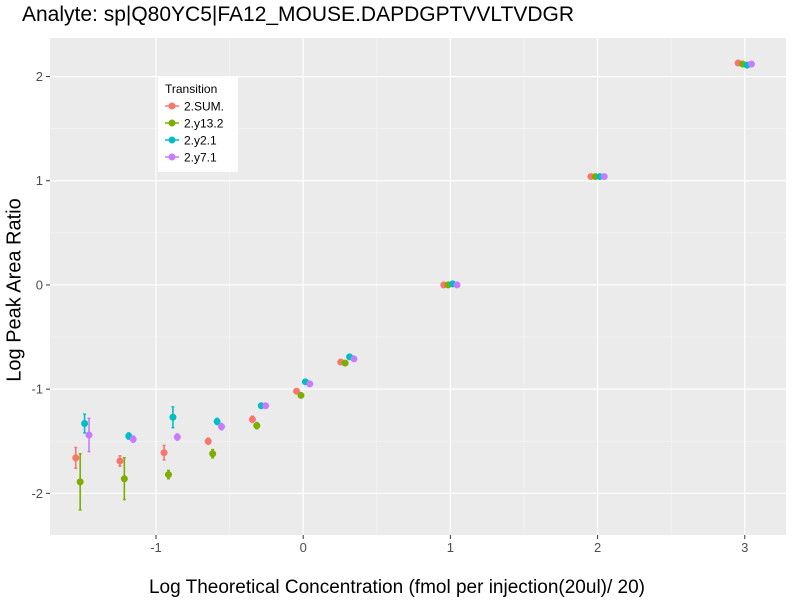  What do you see at coordinates (39, 76) in the screenshot?
I see `y-tick-label: 2` at bounding box center [39, 76].